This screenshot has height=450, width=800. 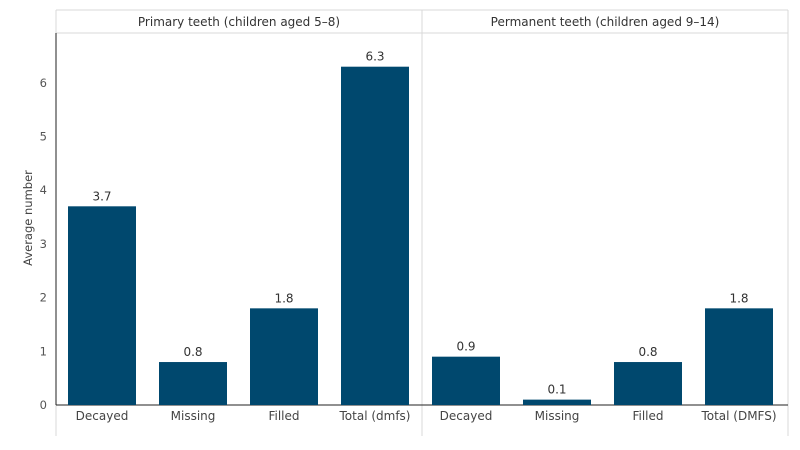 What do you see at coordinates (374, 57) in the screenshot?
I see `data-label: 6.3` at bounding box center [374, 57].